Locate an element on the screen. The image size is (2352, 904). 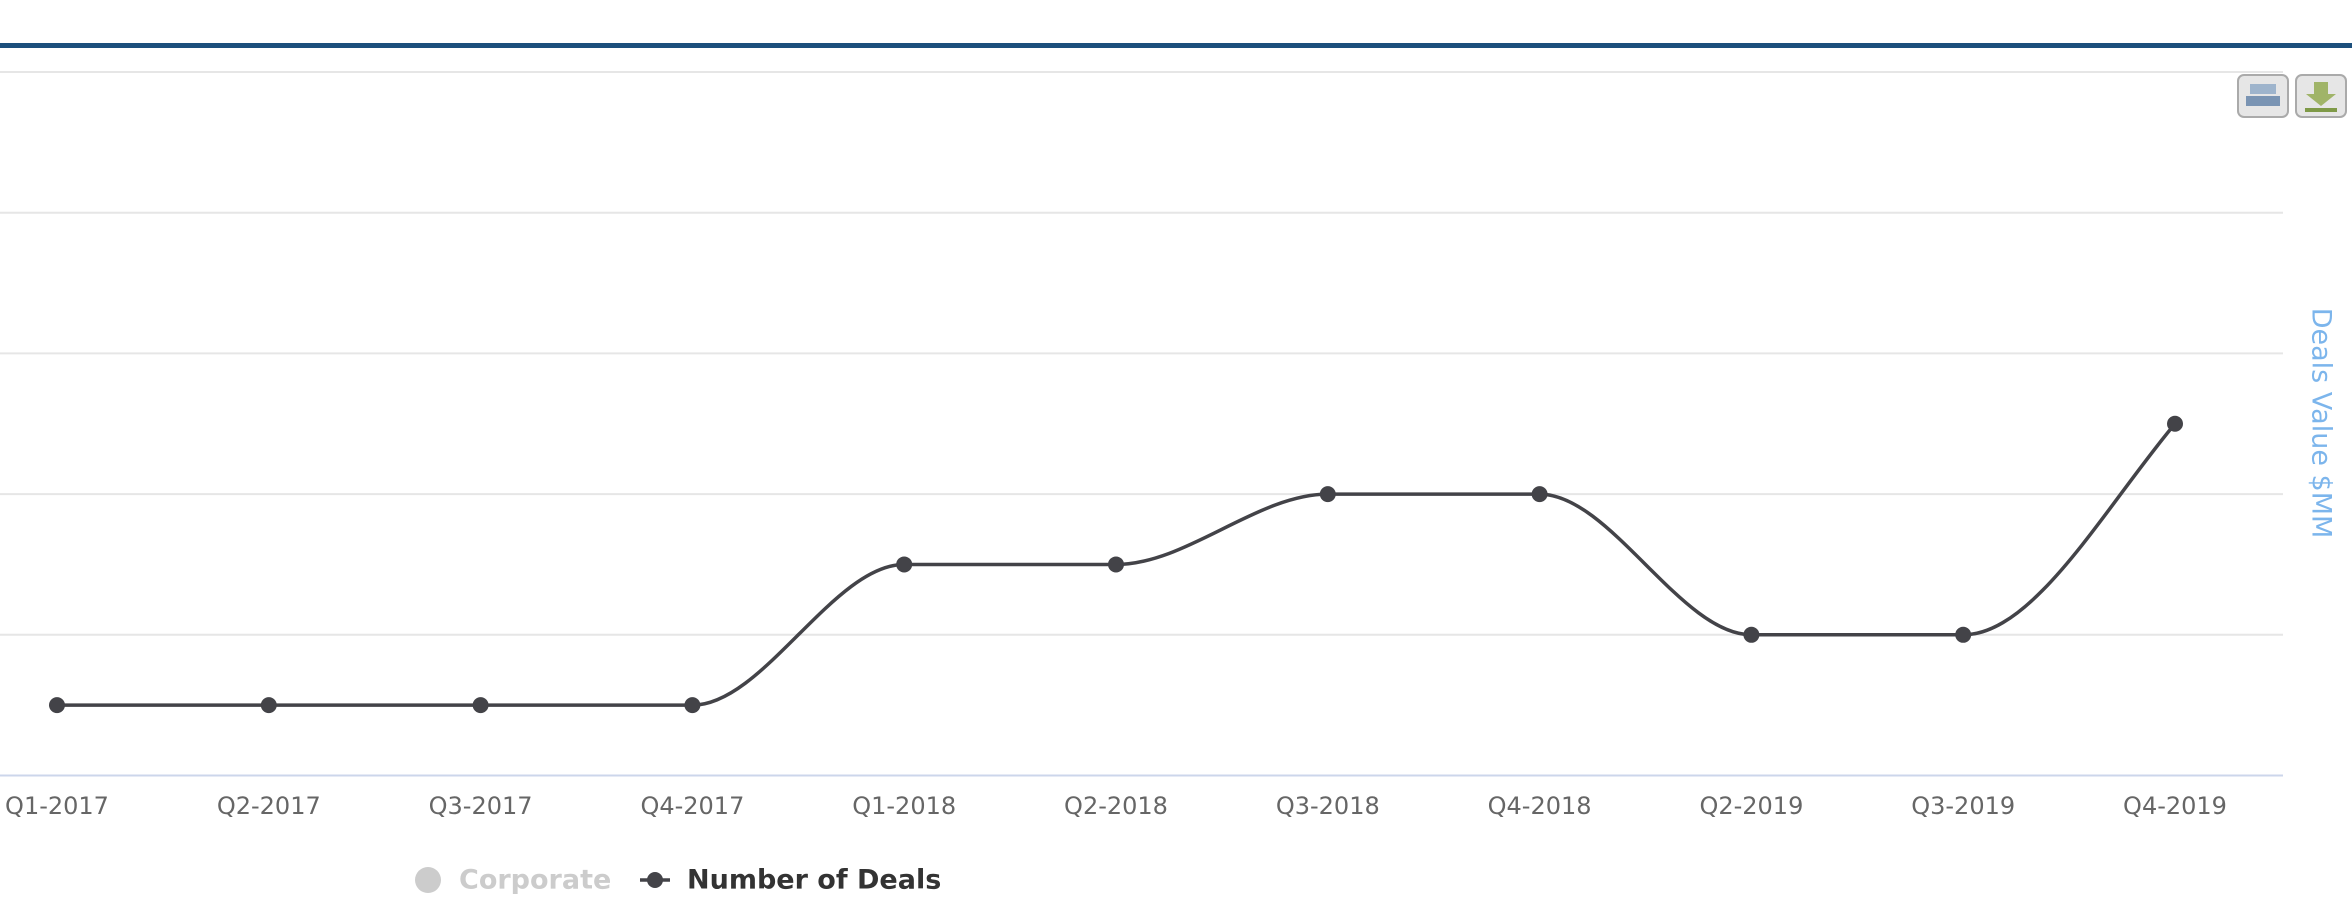
legend-label: Corporate is located at coordinates (535, 880).